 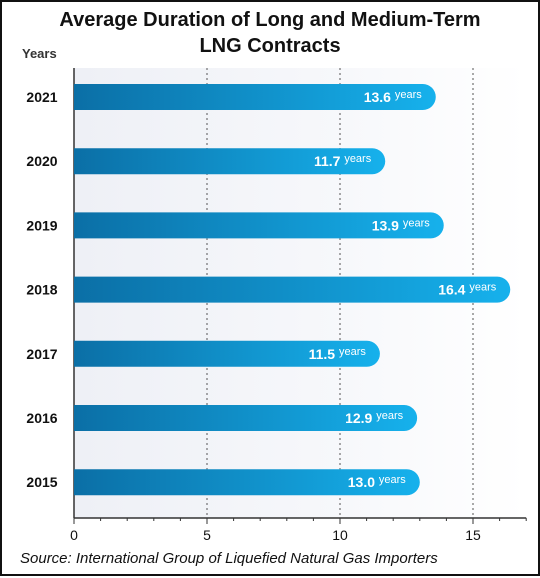 What do you see at coordinates (74, 535) in the screenshot?
I see `x-tick-label-0: 0` at bounding box center [74, 535].